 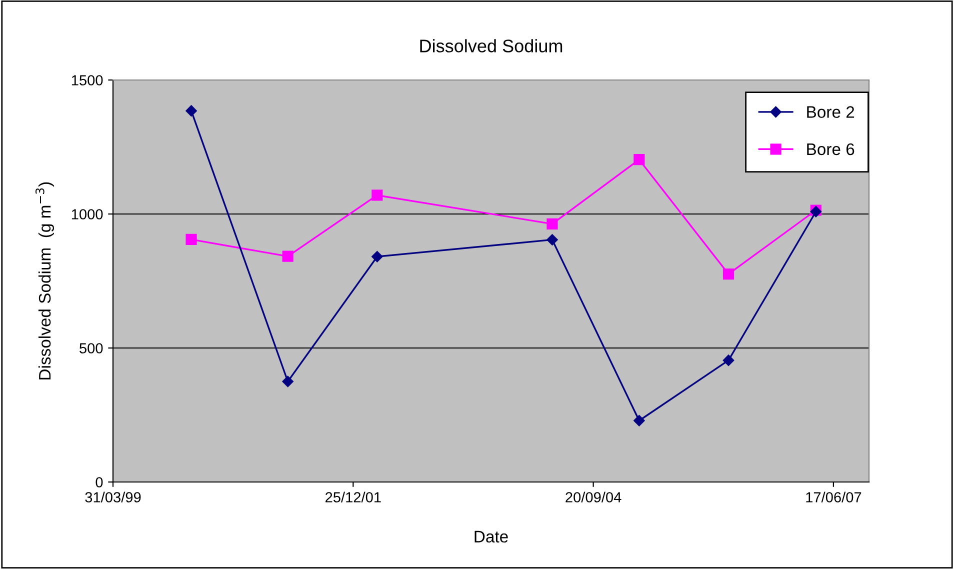 What do you see at coordinates (113, 497) in the screenshot?
I see `x-tick-label: 31/03/99` at bounding box center [113, 497].